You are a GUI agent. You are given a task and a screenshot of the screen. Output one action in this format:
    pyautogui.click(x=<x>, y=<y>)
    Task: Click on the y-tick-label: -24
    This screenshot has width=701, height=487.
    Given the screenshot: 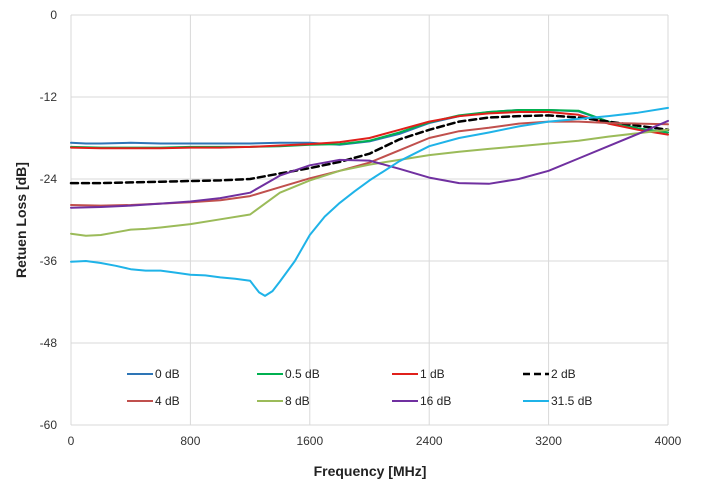 What is the action you would take?
    pyautogui.click(x=49, y=179)
    